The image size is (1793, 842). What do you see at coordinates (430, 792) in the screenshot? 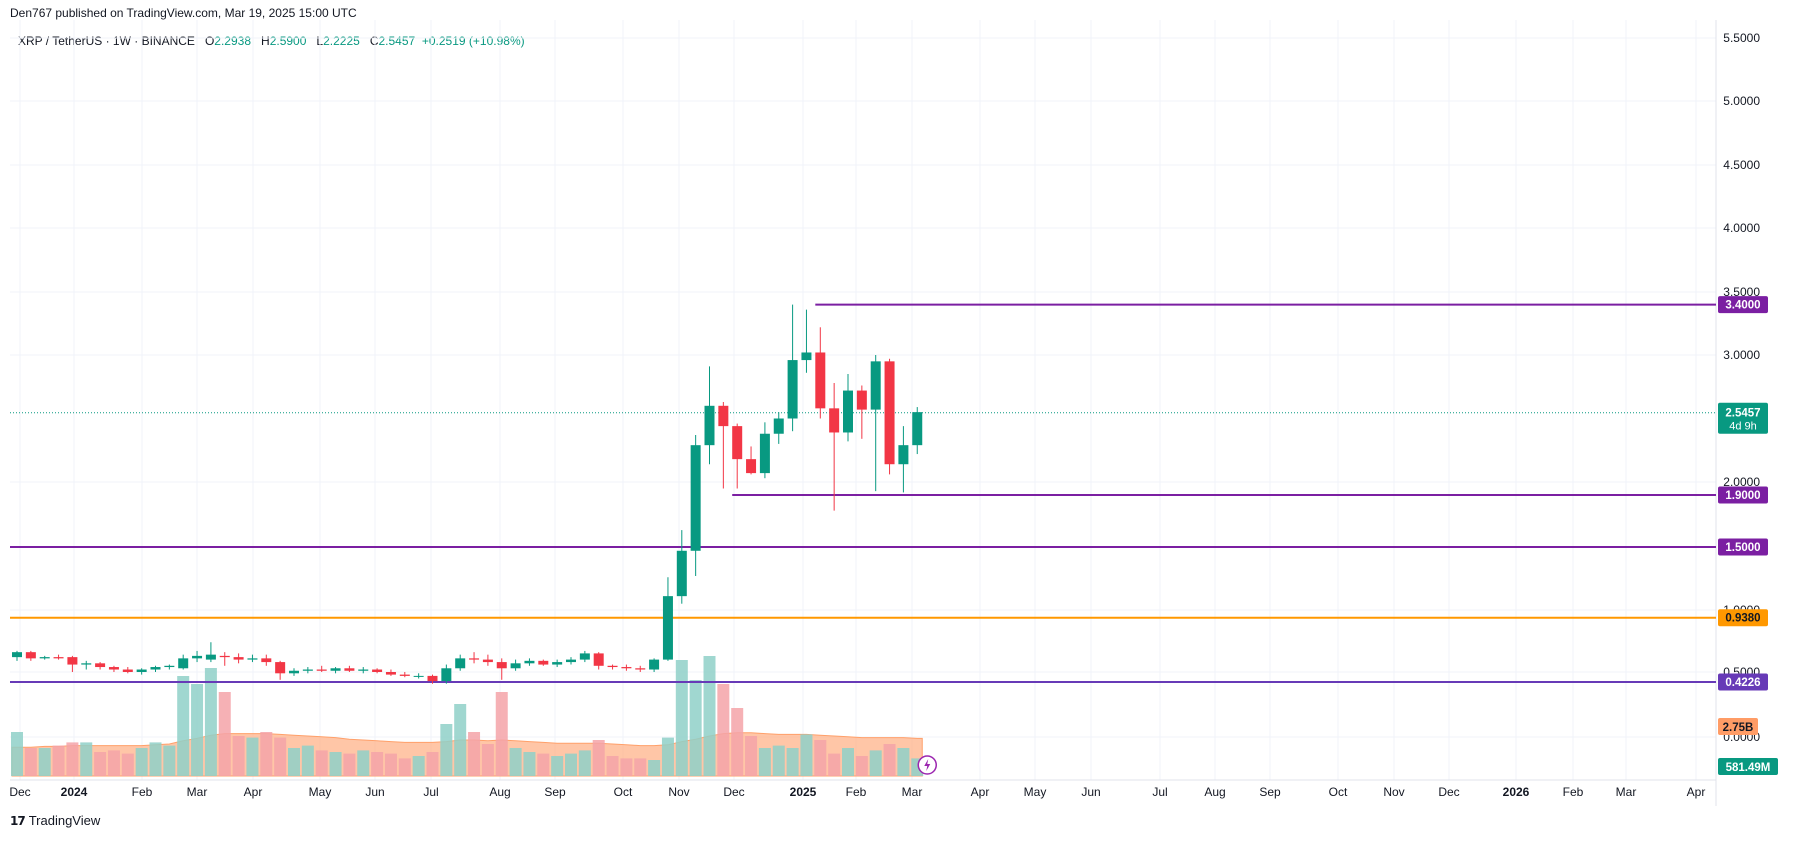
I see `time-tick-7: Jul` at bounding box center [430, 792].